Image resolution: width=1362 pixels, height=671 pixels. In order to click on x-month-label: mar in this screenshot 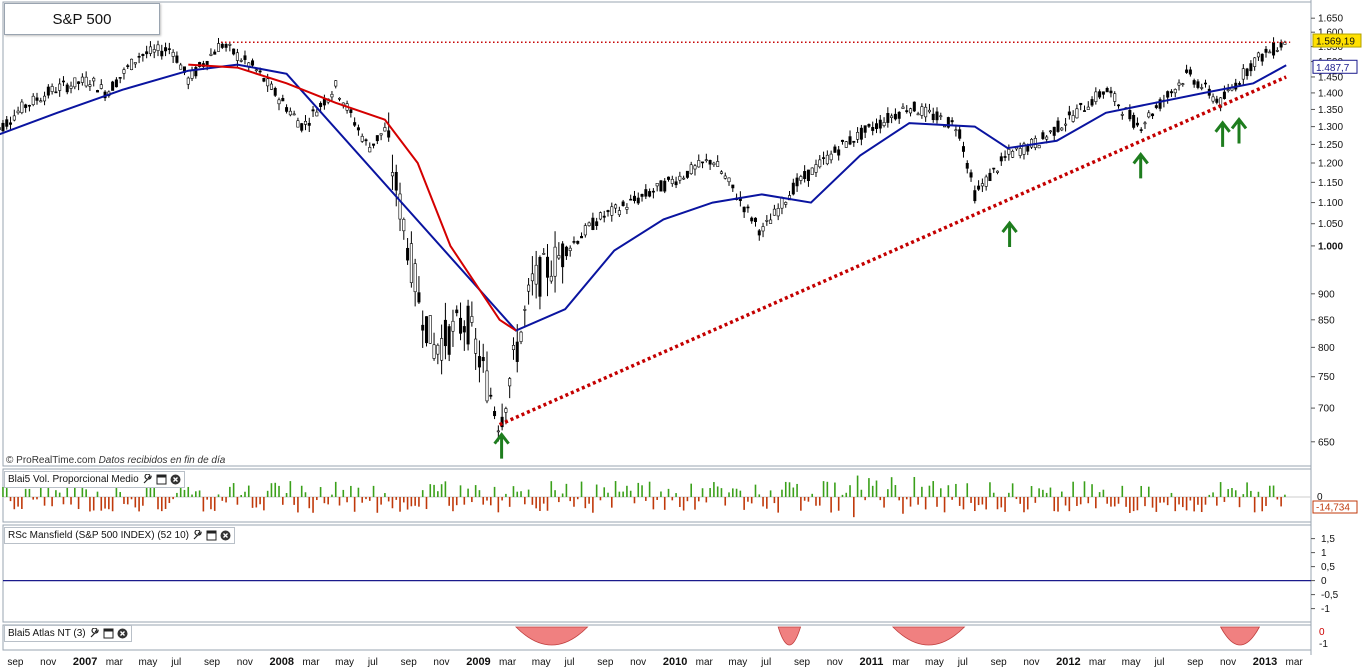, I will do `click(705, 662)`.